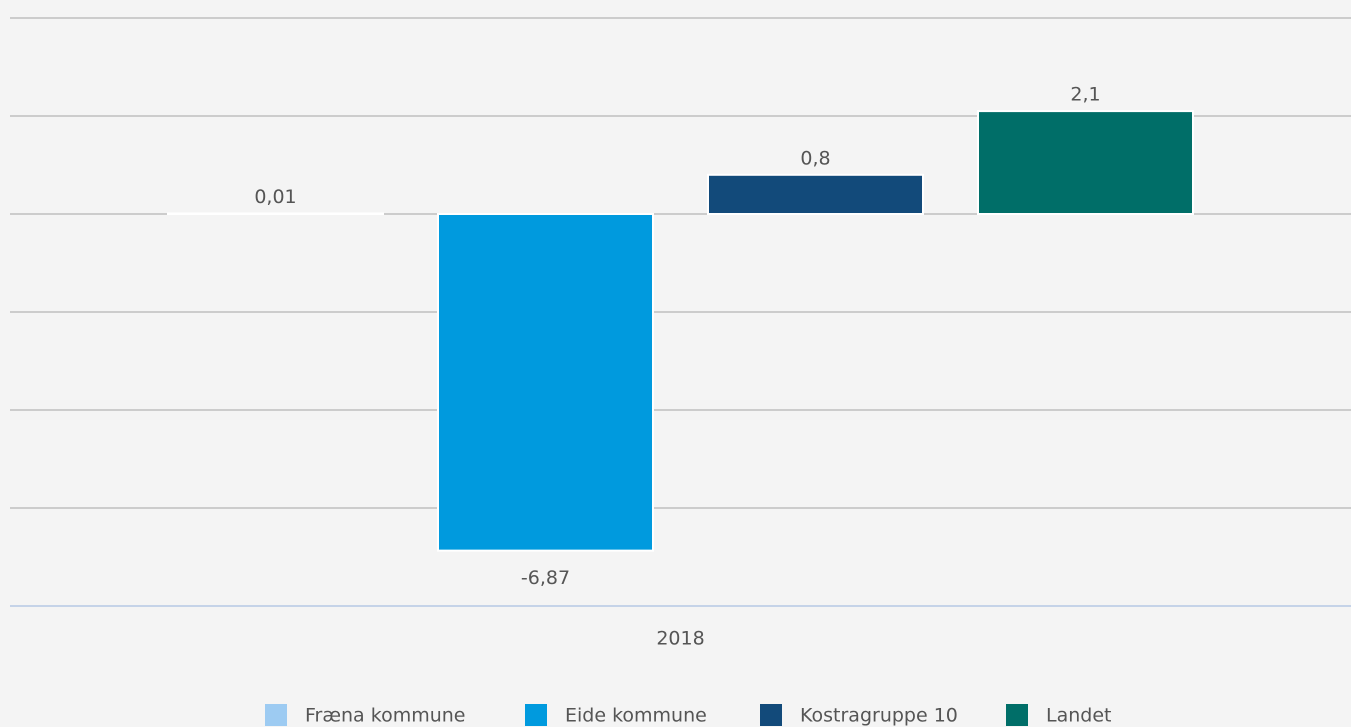 This screenshot has width=1351, height=727. What do you see at coordinates (275, 197) in the screenshot?
I see `value-label: 0,01` at bounding box center [275, 197].